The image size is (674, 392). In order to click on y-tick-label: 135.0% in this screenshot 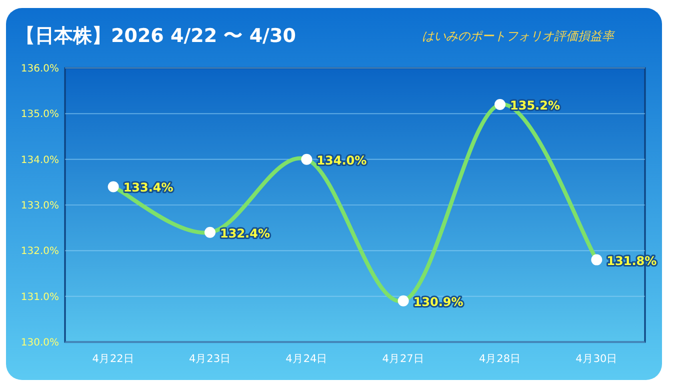, I will do `click(39, 114)`.